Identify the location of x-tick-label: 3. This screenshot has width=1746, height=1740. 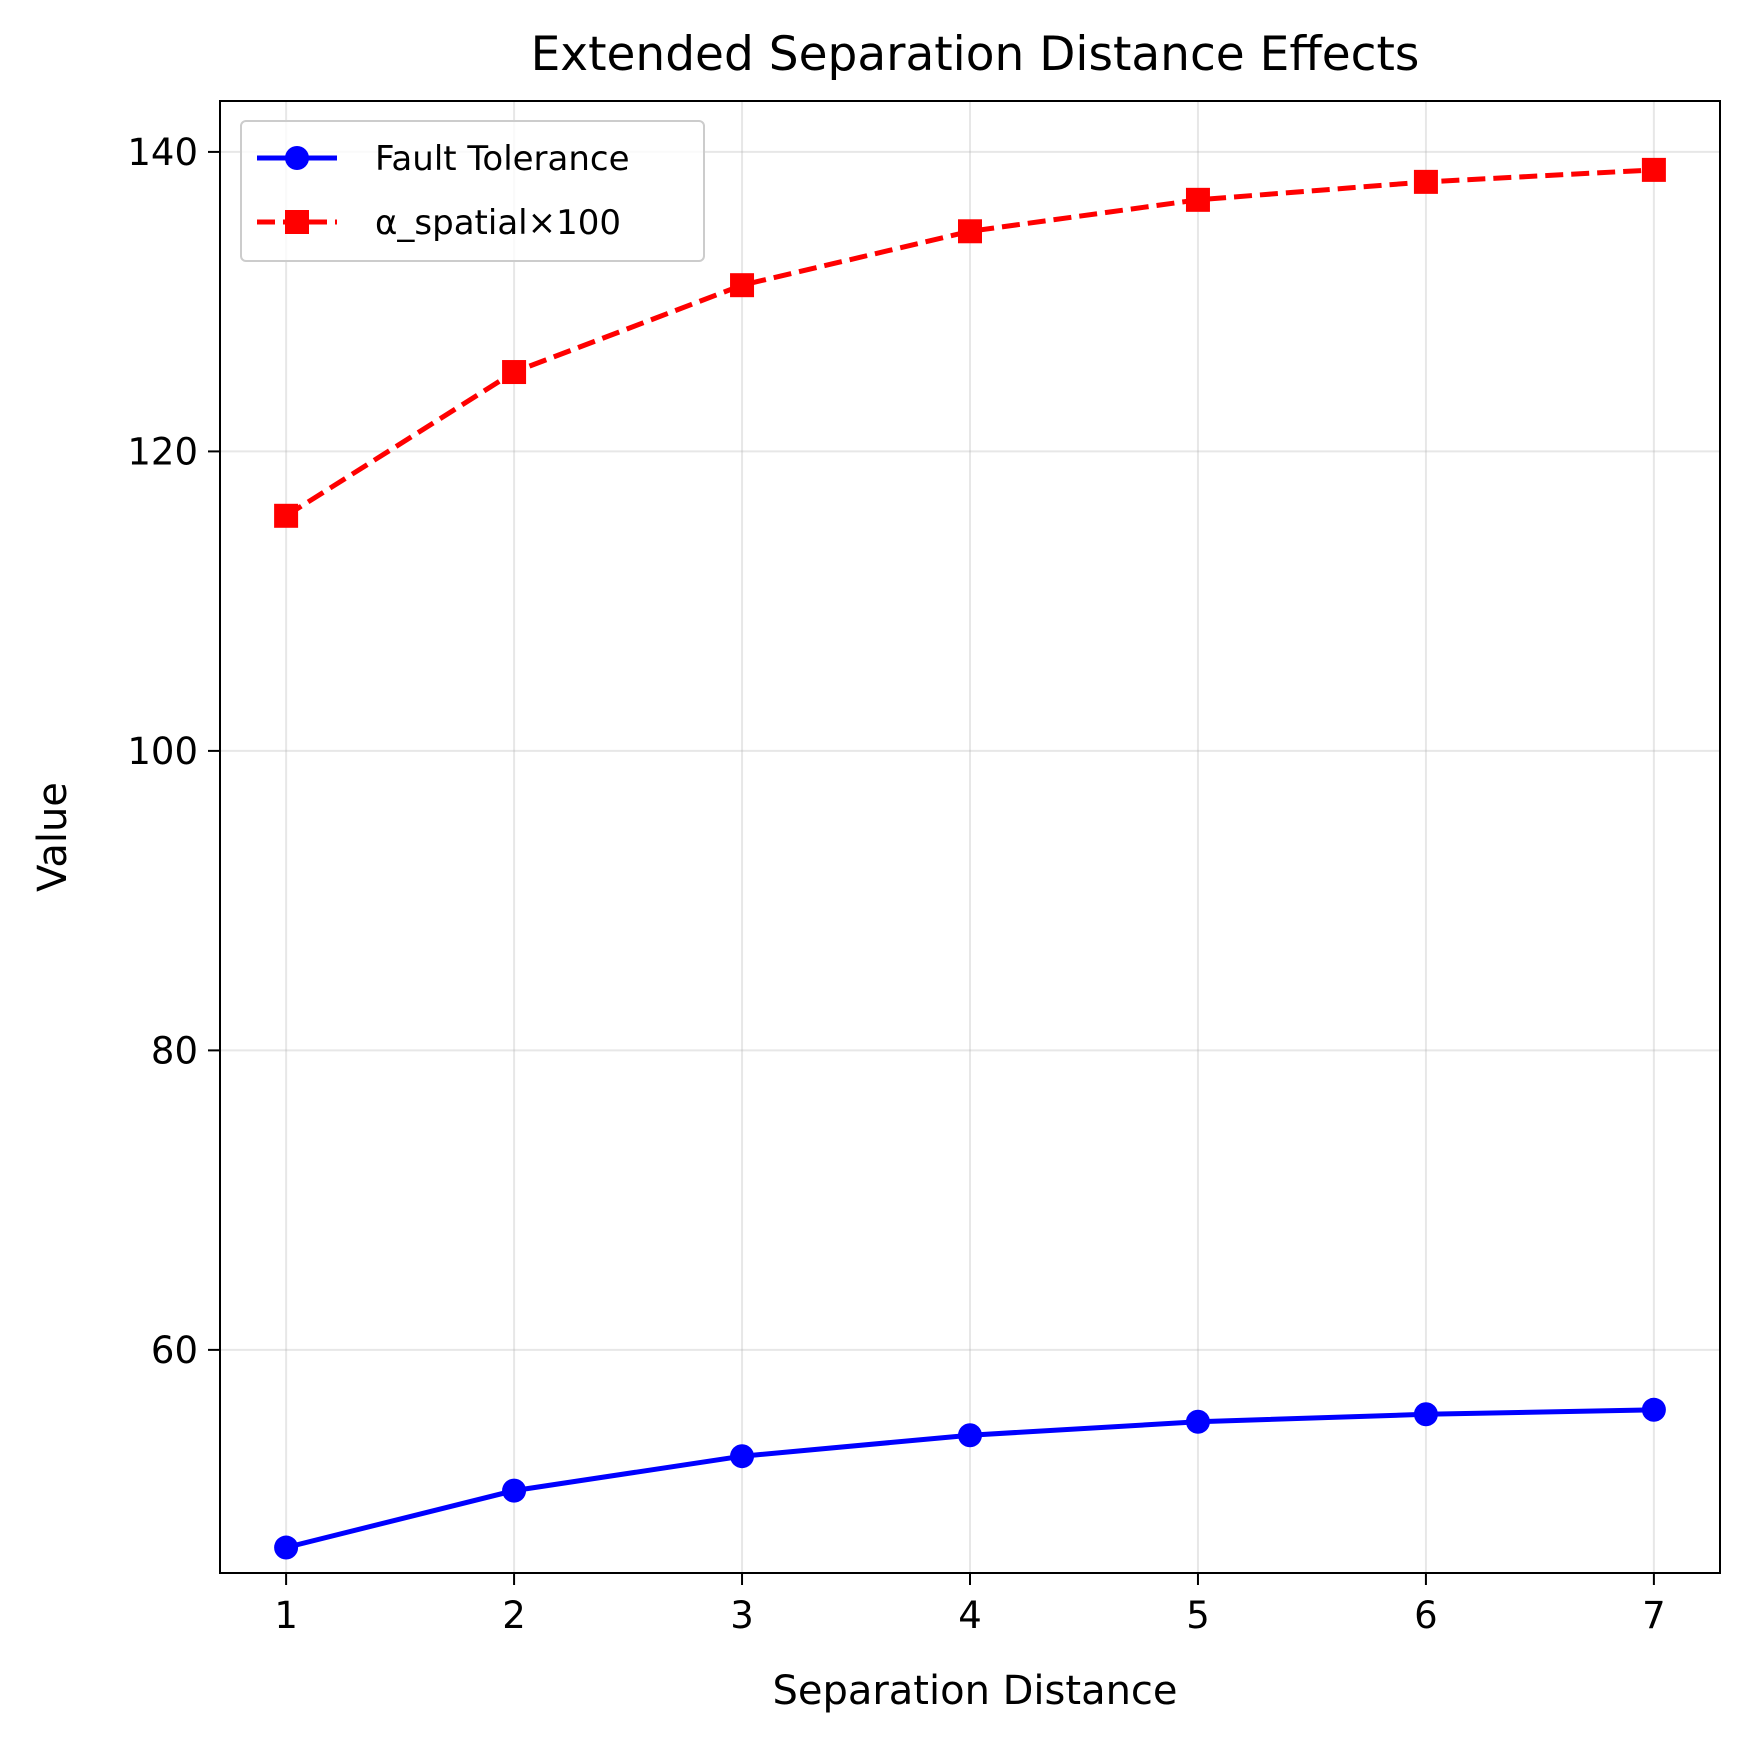
(742, 1615).